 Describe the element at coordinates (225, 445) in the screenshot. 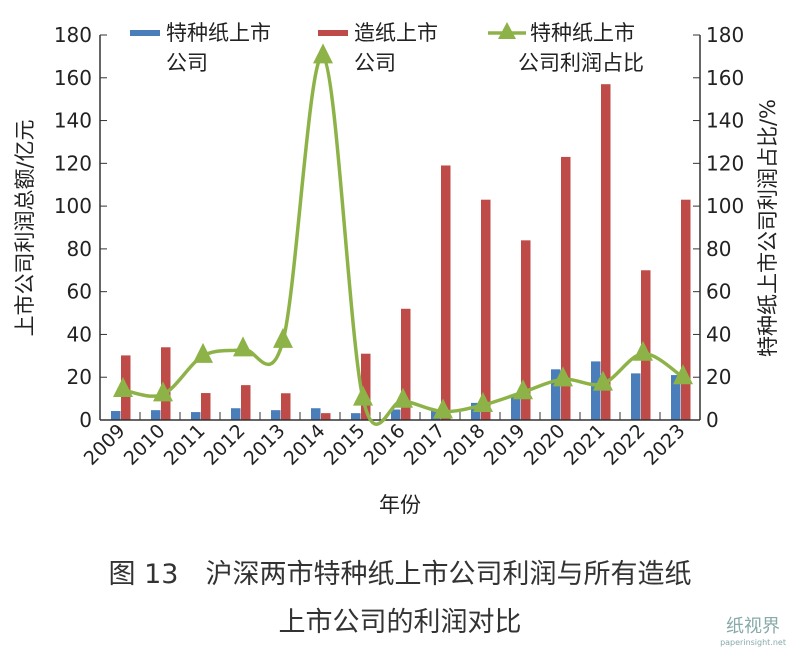

I see `x-tick-label: 2012` at that location.